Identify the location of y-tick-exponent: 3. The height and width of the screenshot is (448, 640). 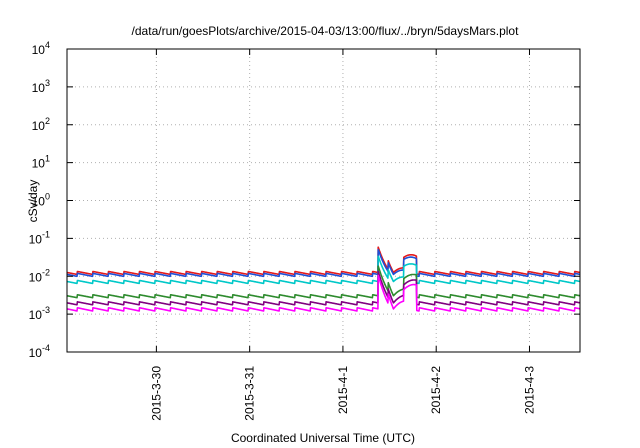
(47, 83).